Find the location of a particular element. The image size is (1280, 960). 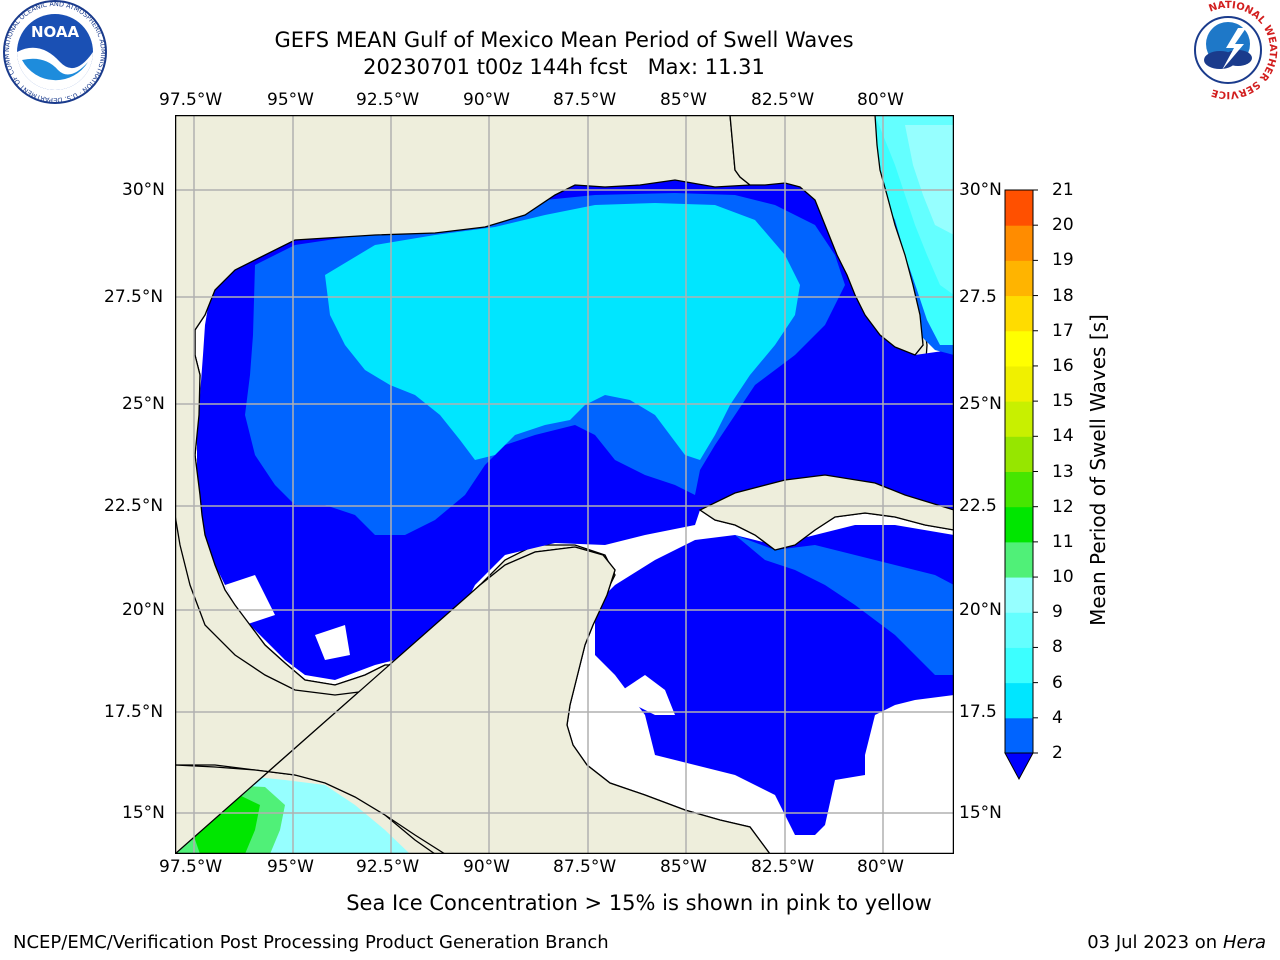

footer-right: 03 Jul 2023 on Hera is located at coordinates (1176, 943).